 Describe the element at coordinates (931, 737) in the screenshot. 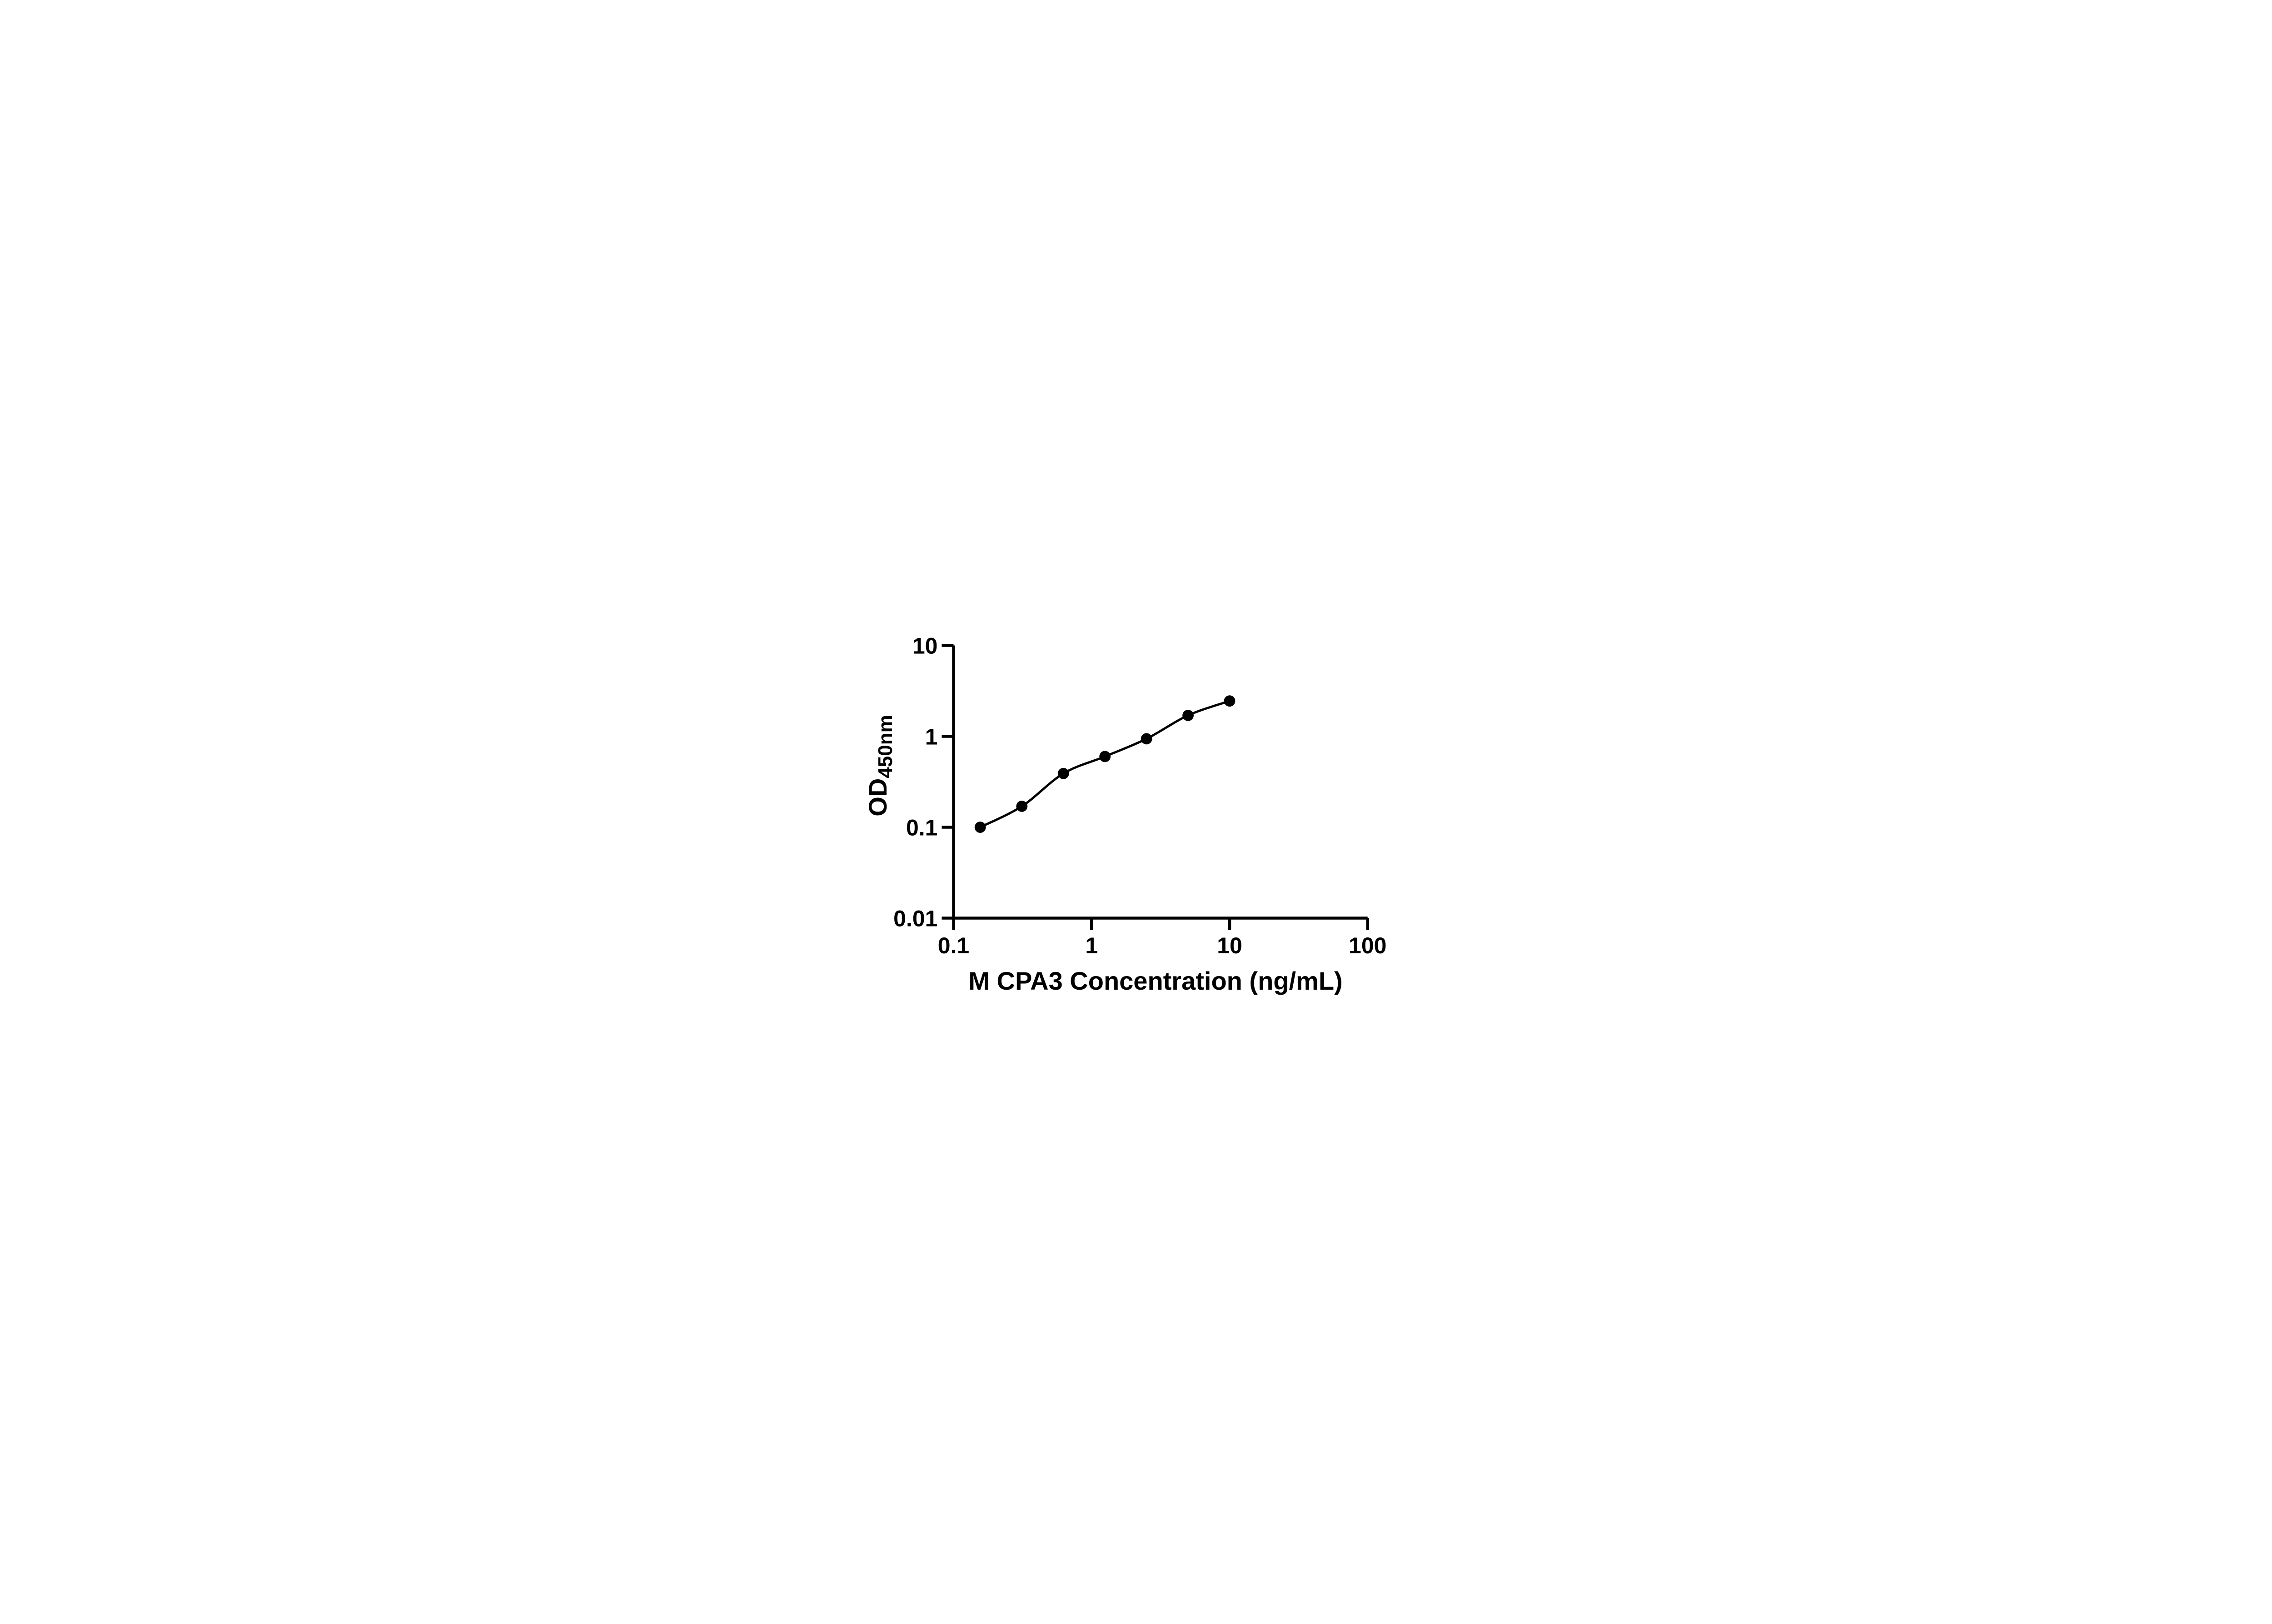

I see `y-tick-label: 1` at that location.